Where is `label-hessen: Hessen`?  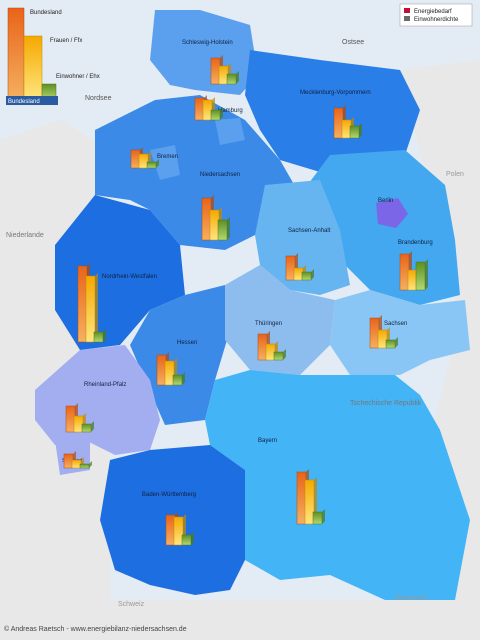 label-hessen: Hessen is located at coordinates (187, 343).